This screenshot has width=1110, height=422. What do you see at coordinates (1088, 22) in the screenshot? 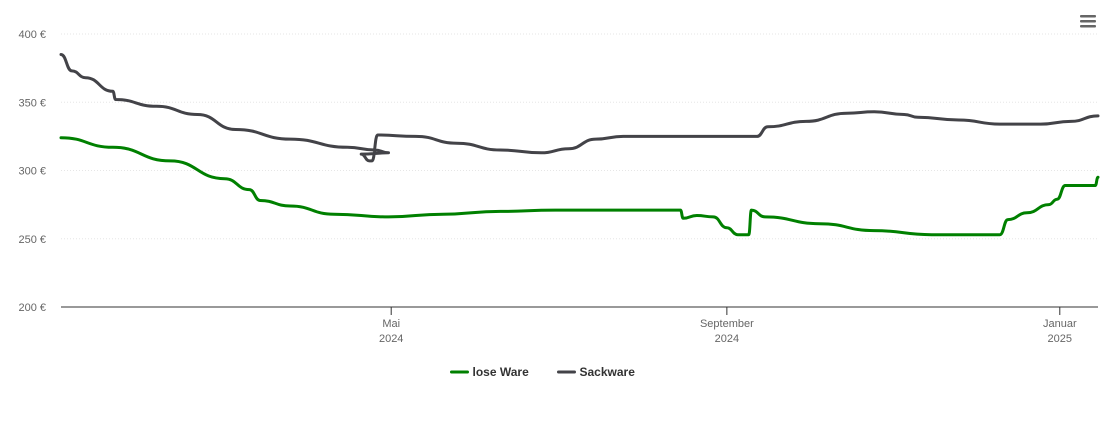
I see `menu-icon` at bounding box center [1088, 22].